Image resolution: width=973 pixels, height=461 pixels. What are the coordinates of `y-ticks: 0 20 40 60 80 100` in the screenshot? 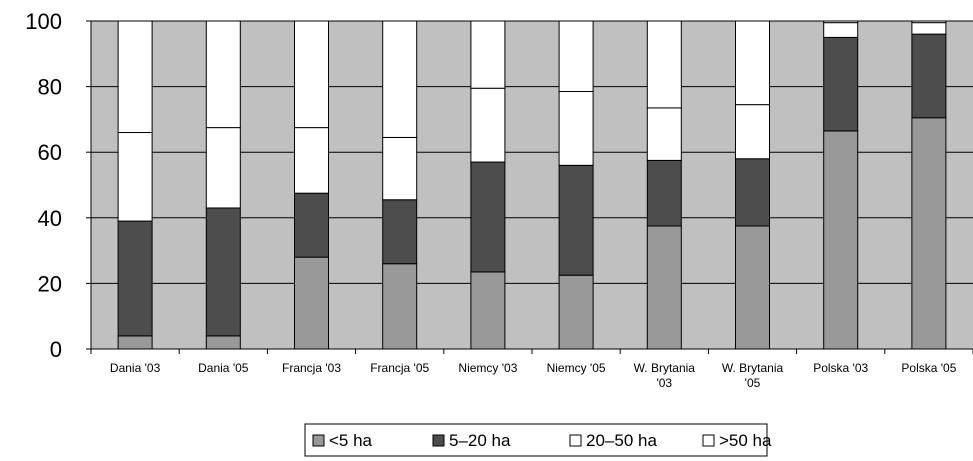 It's located at (58, 185).